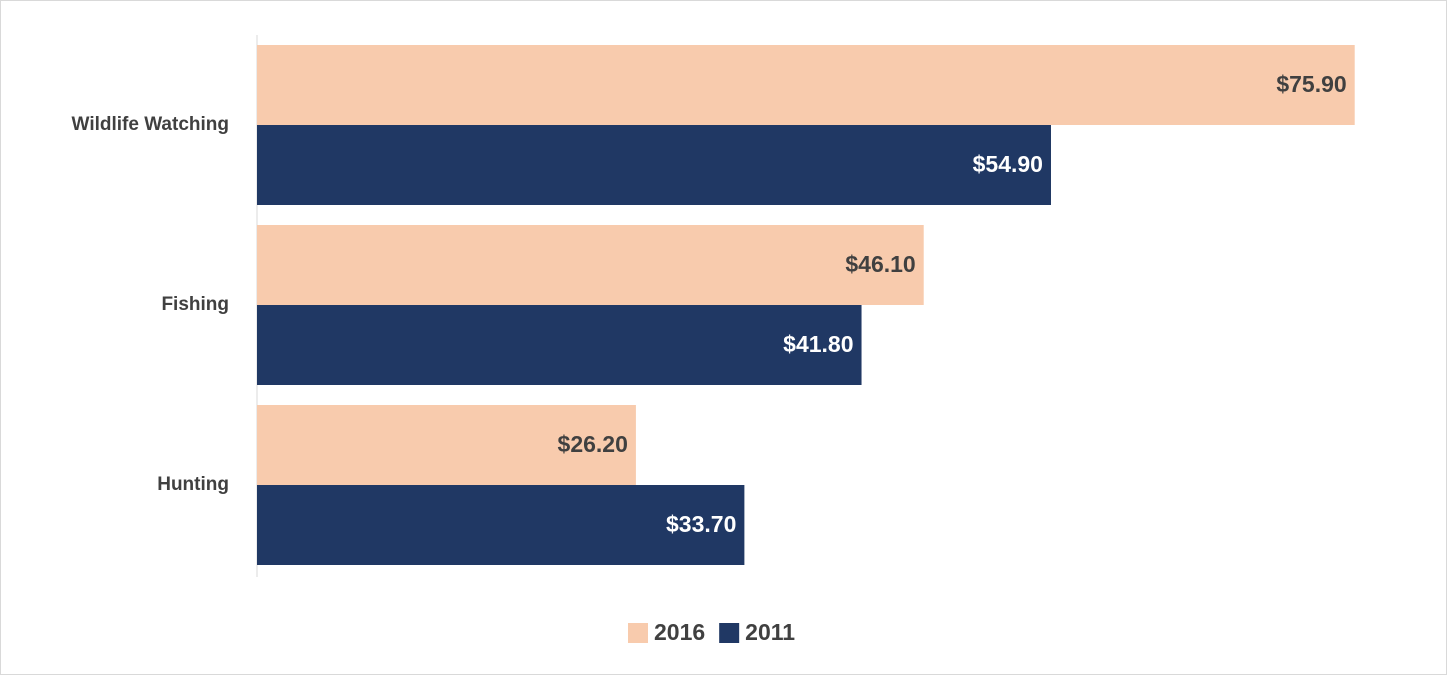 This screenshot has height=675, width=1447. Describe the element at coordinates (1311, 84) in the screenshot. I see `data-label: $75.90` at that location.